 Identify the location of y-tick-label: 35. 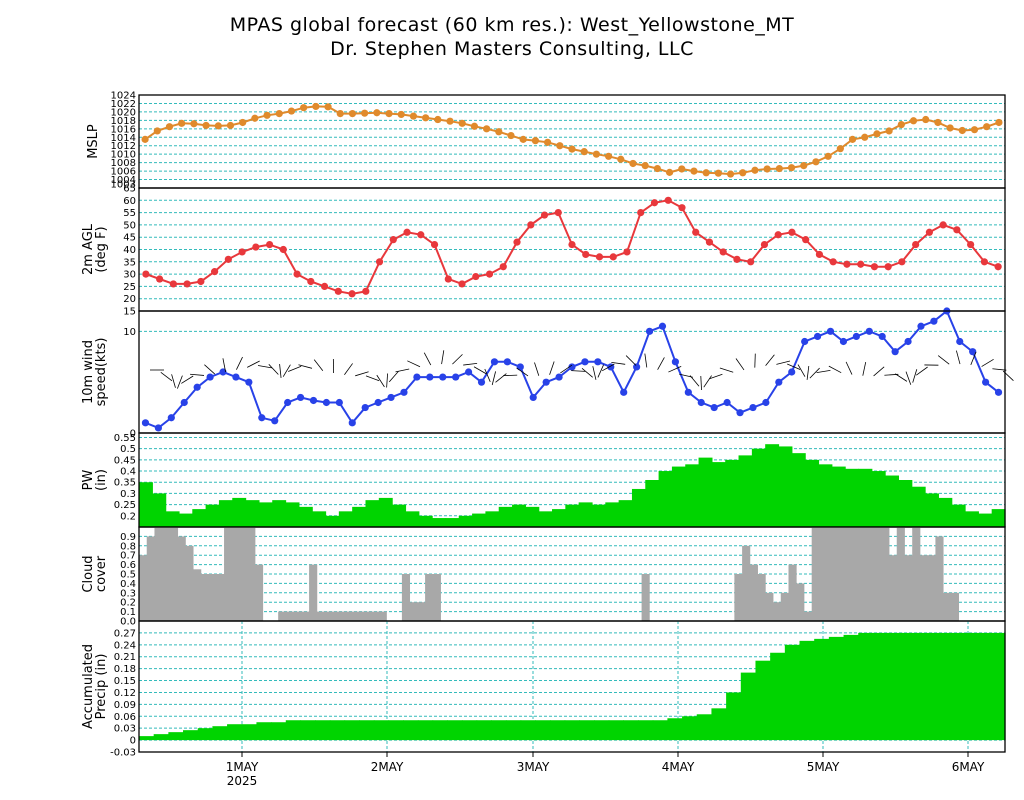
(129, 262).